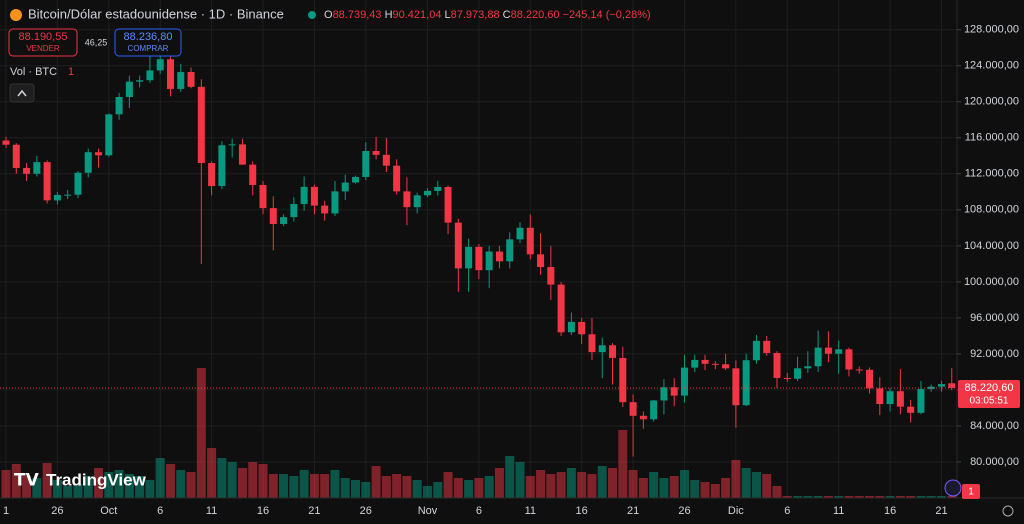 The width and height of the screenshot is (1024, 524). I want to click on c-label: C, so click(507, 15).